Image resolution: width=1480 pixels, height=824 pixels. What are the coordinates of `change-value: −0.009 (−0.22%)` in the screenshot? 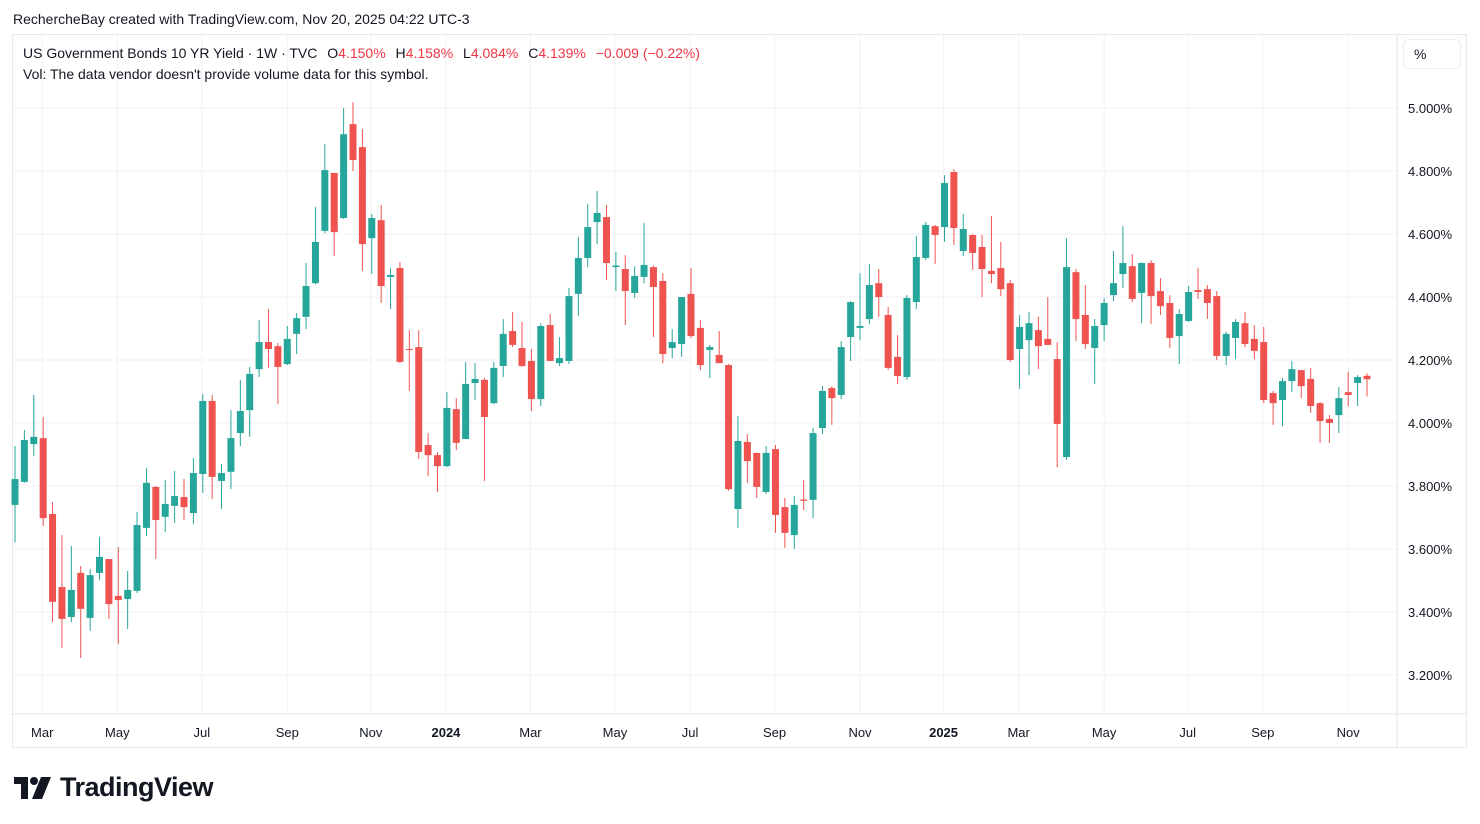 It's located at (648, 53).